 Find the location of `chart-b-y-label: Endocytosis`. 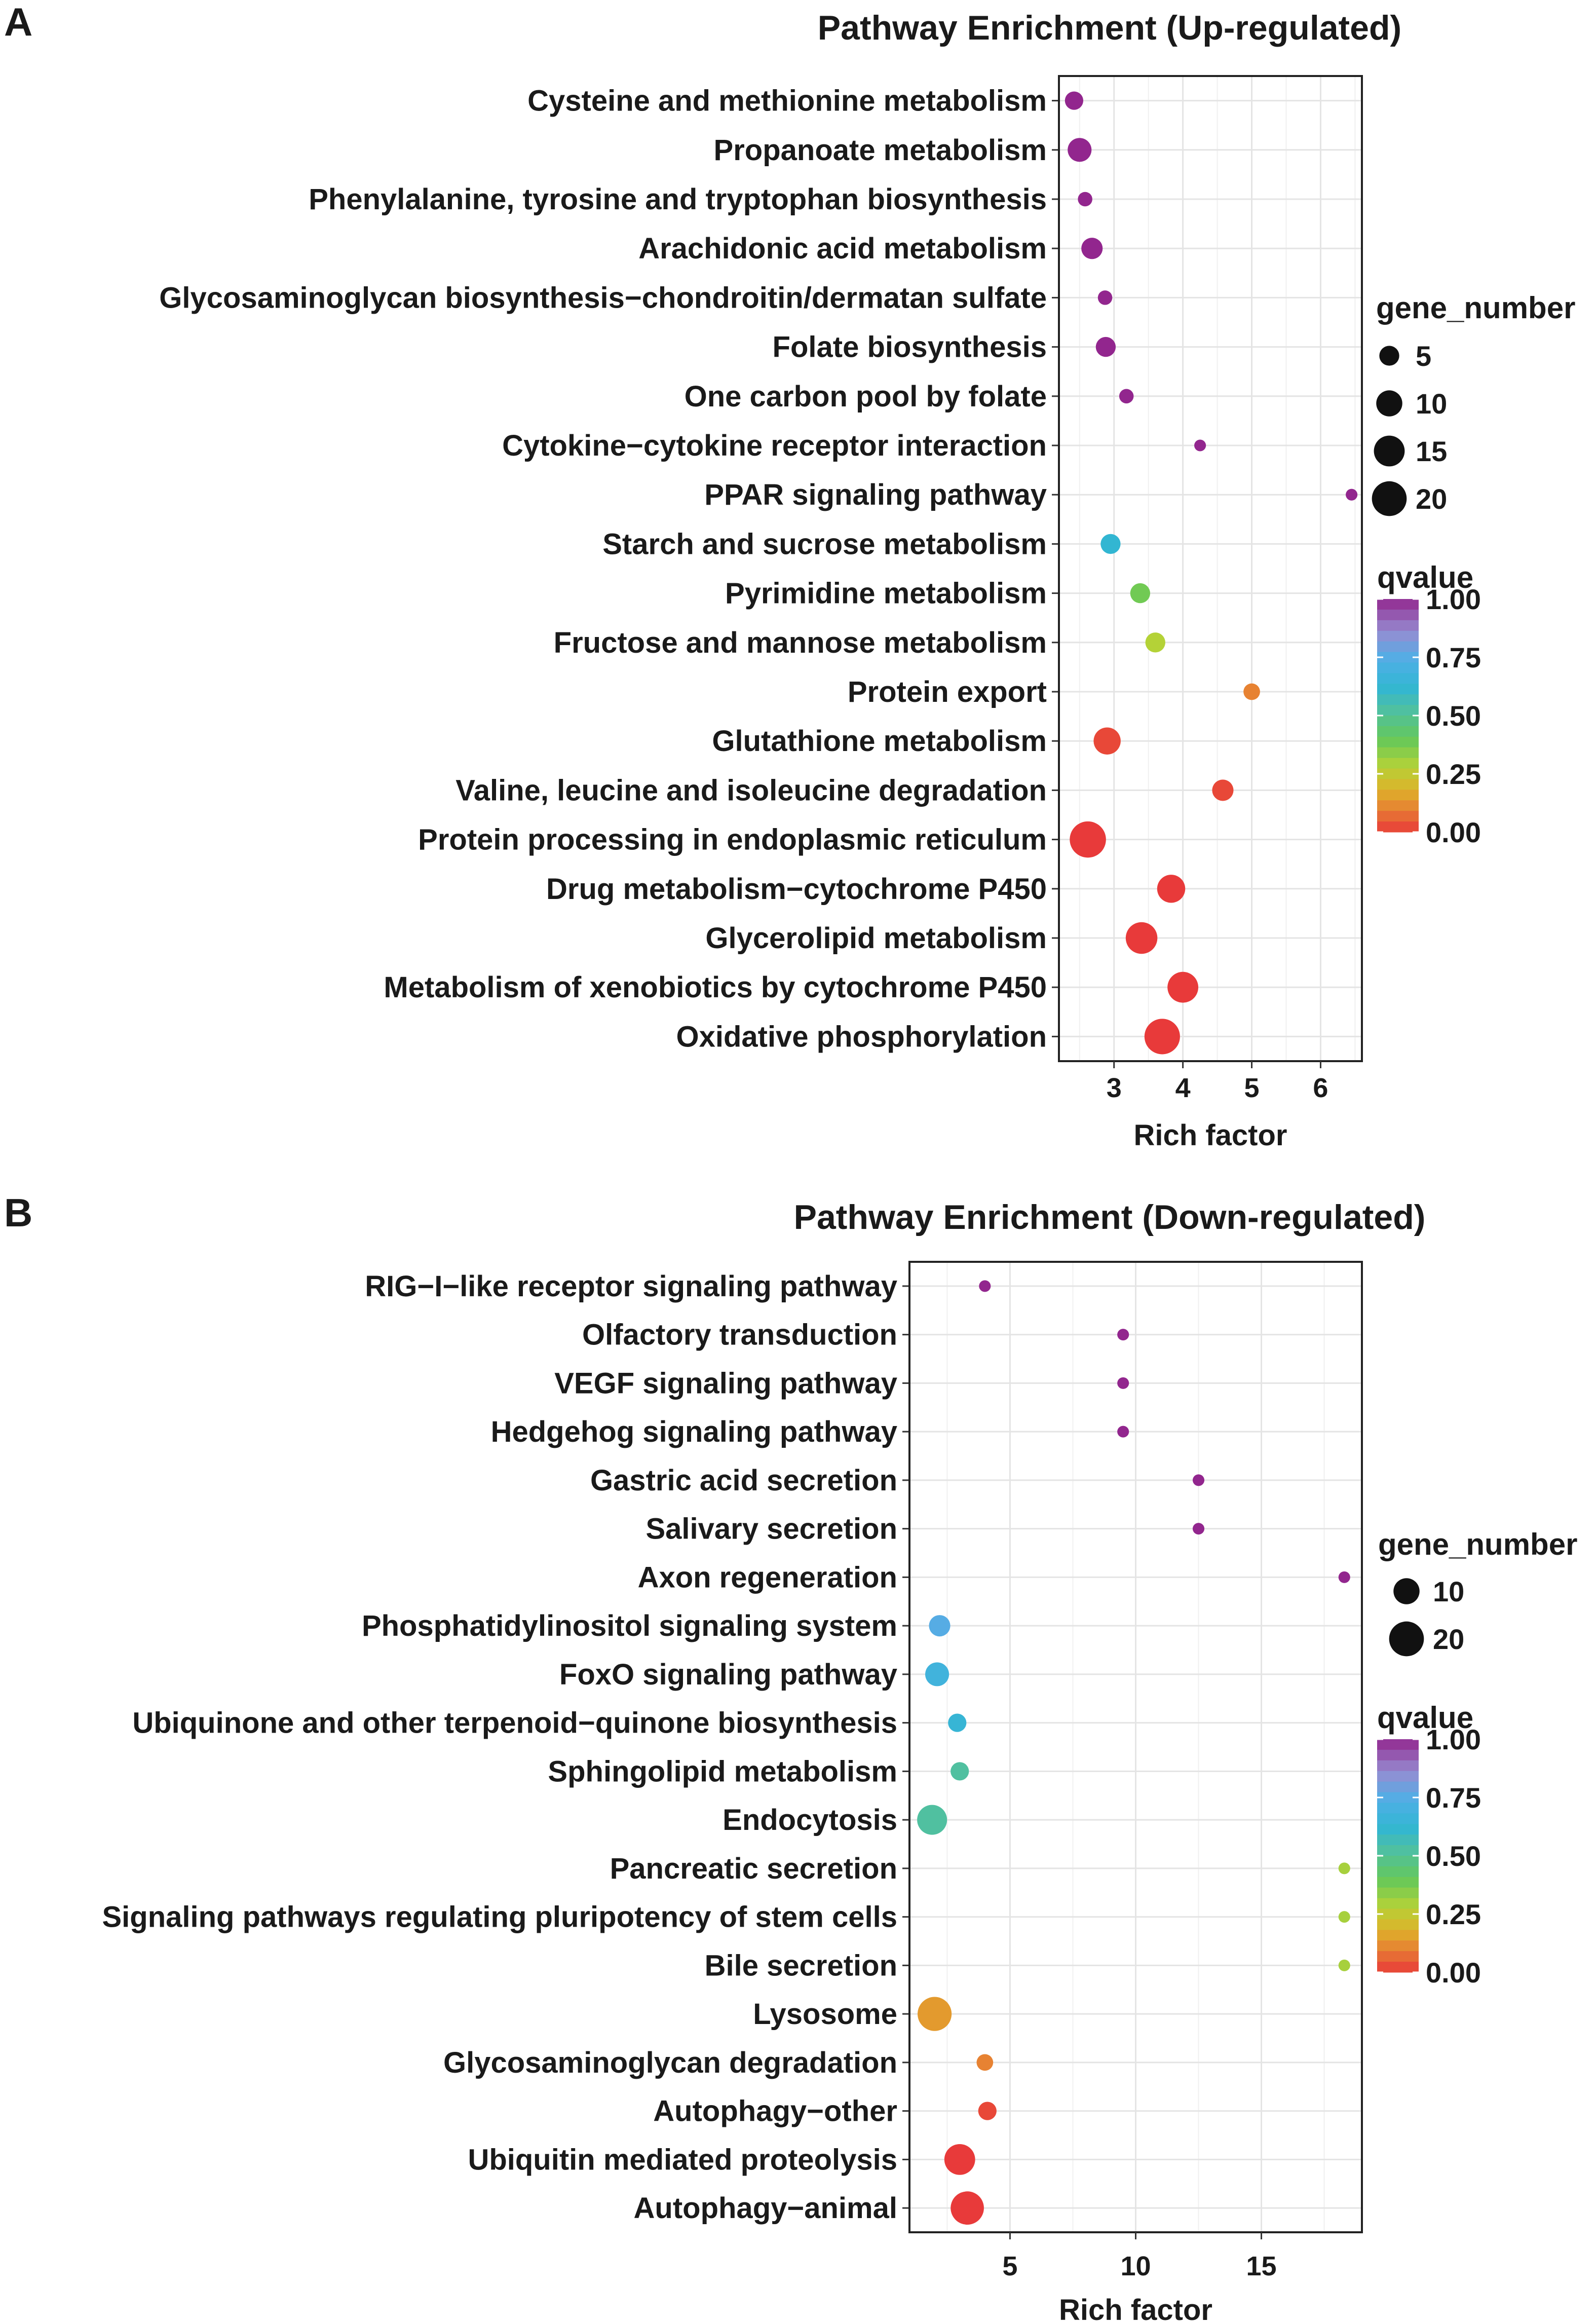

chart-b-y-label: Endocytosis is located at coordinates (810, 1820).